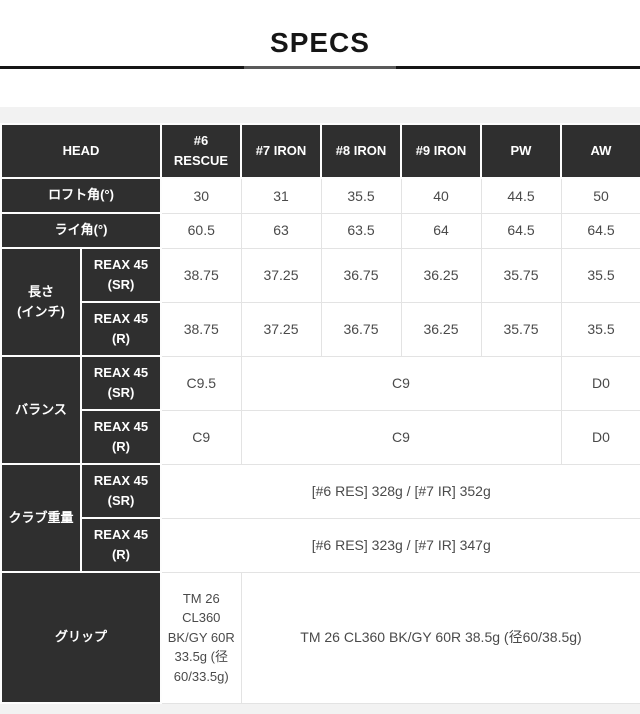 This screenshot has width=640, height=714. Describe the element at coordinates (81, 151) in the screenshot. I see `column-header-head: HEAD` at that location.